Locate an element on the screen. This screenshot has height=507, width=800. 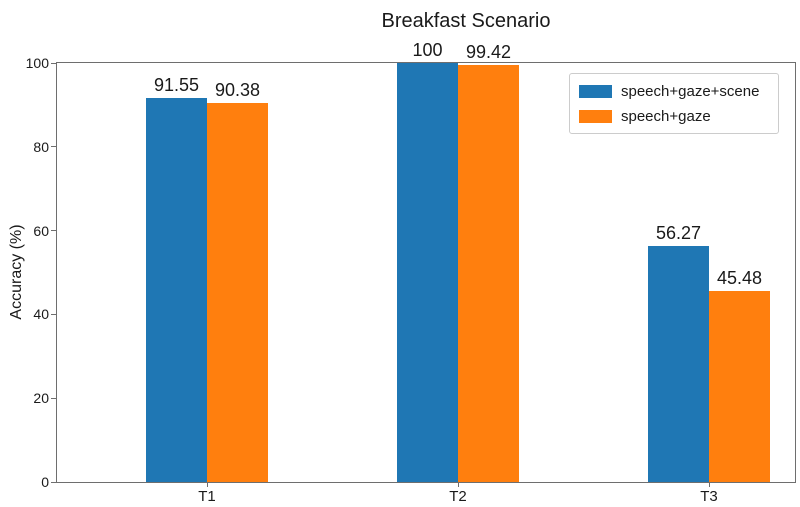
legend-item-speech-gaze-scene: speech+gaze+scene is located at coordinates (674, 91).